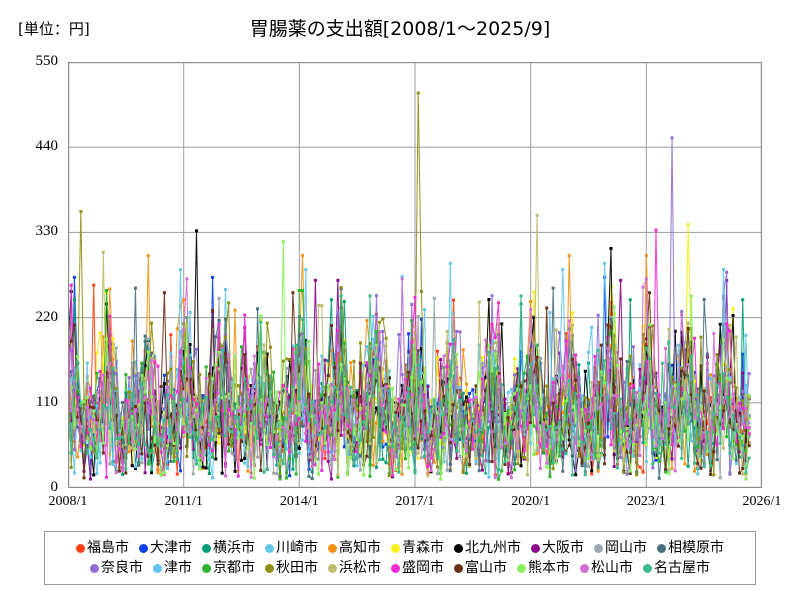  I want to click on legend-label: 大津市, so click(171, 548).